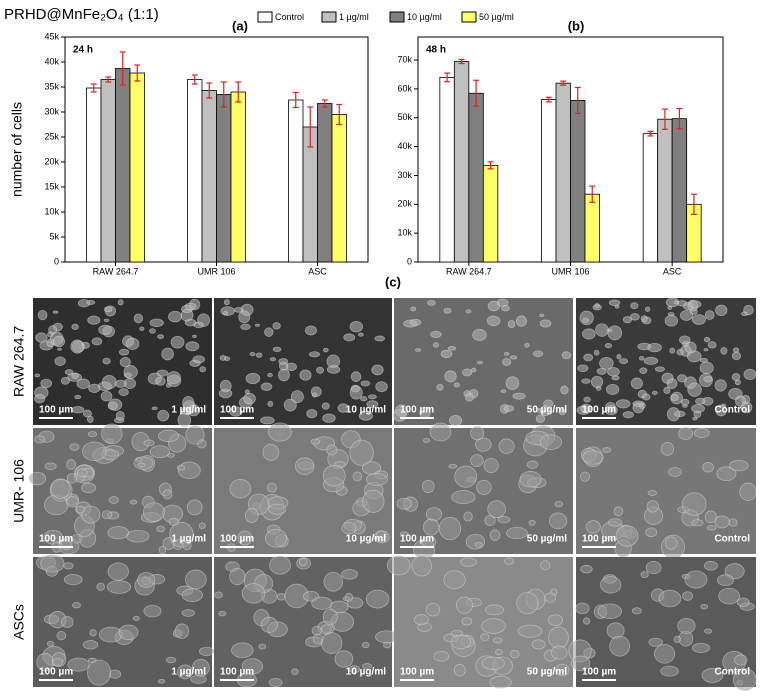 The height and width of the screenshot is (697, 762). I want to click on y-tick-label: 45k, so click(51, 36).